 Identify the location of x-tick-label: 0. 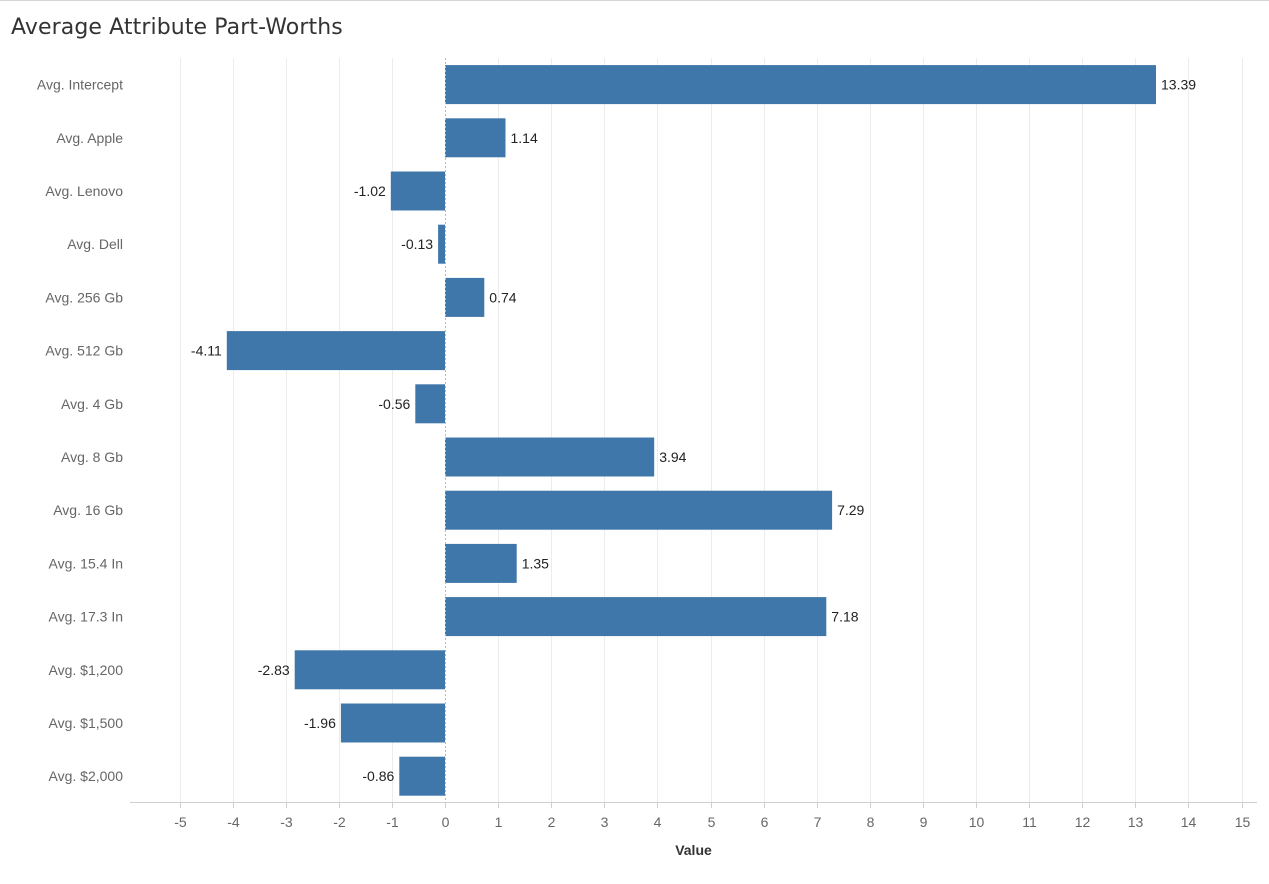
(446, 822).